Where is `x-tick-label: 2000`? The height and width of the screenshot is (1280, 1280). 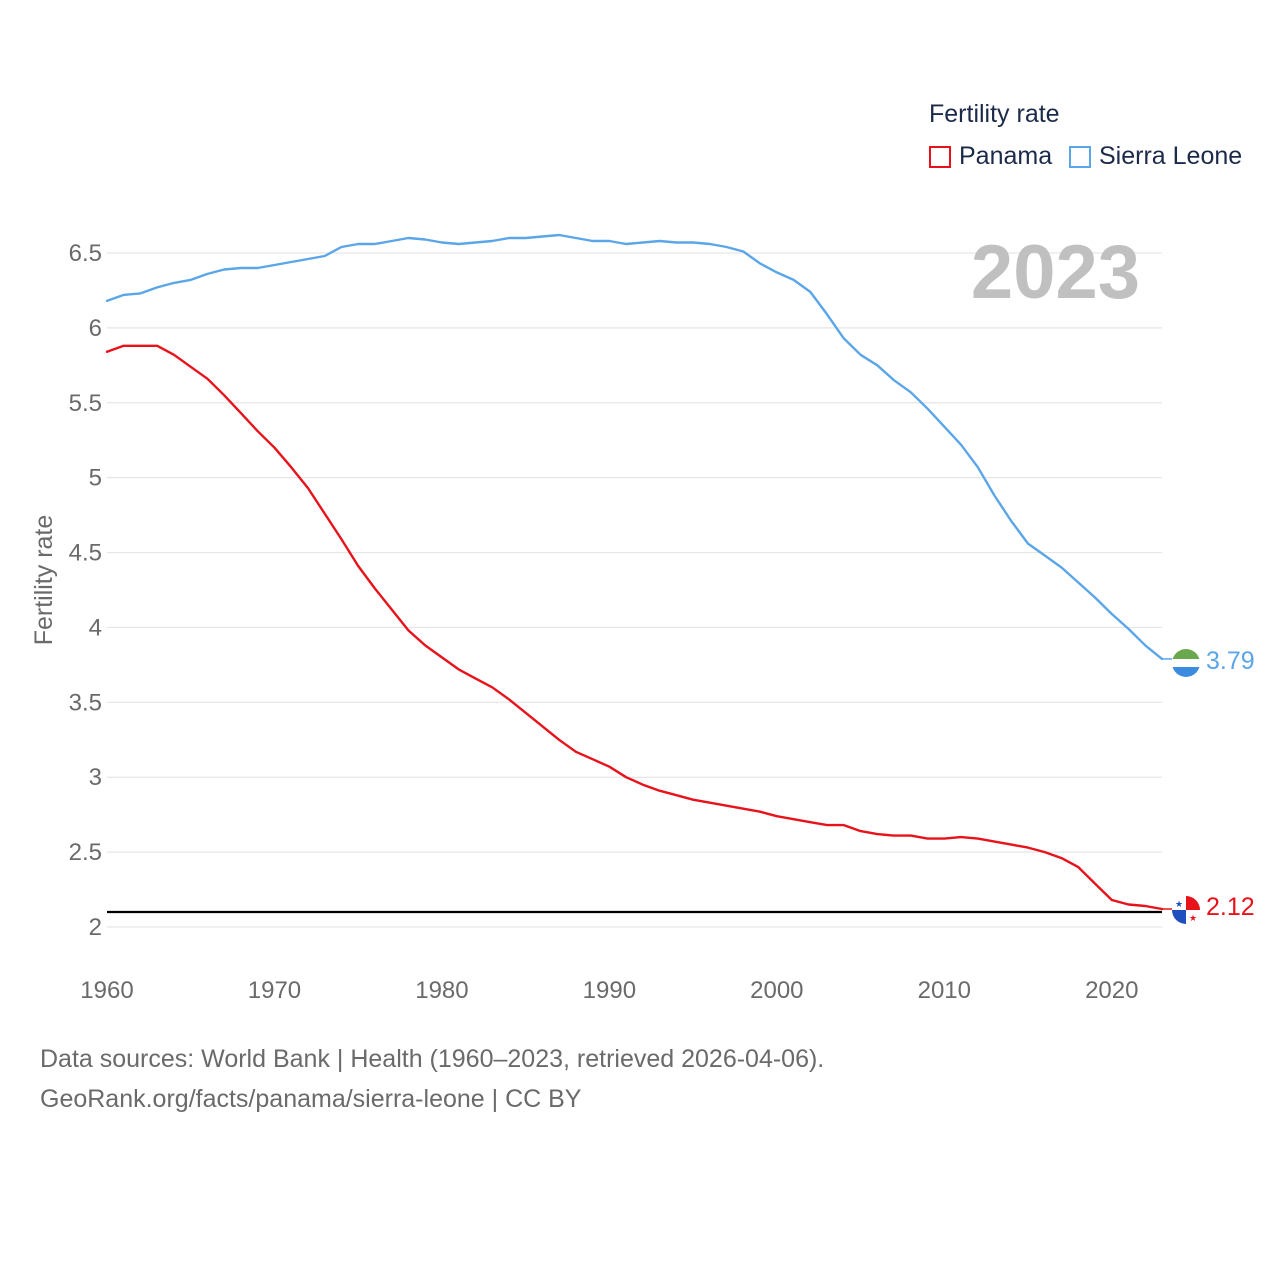 x-tick-label: 2000 is located at coordinates (776, 990).